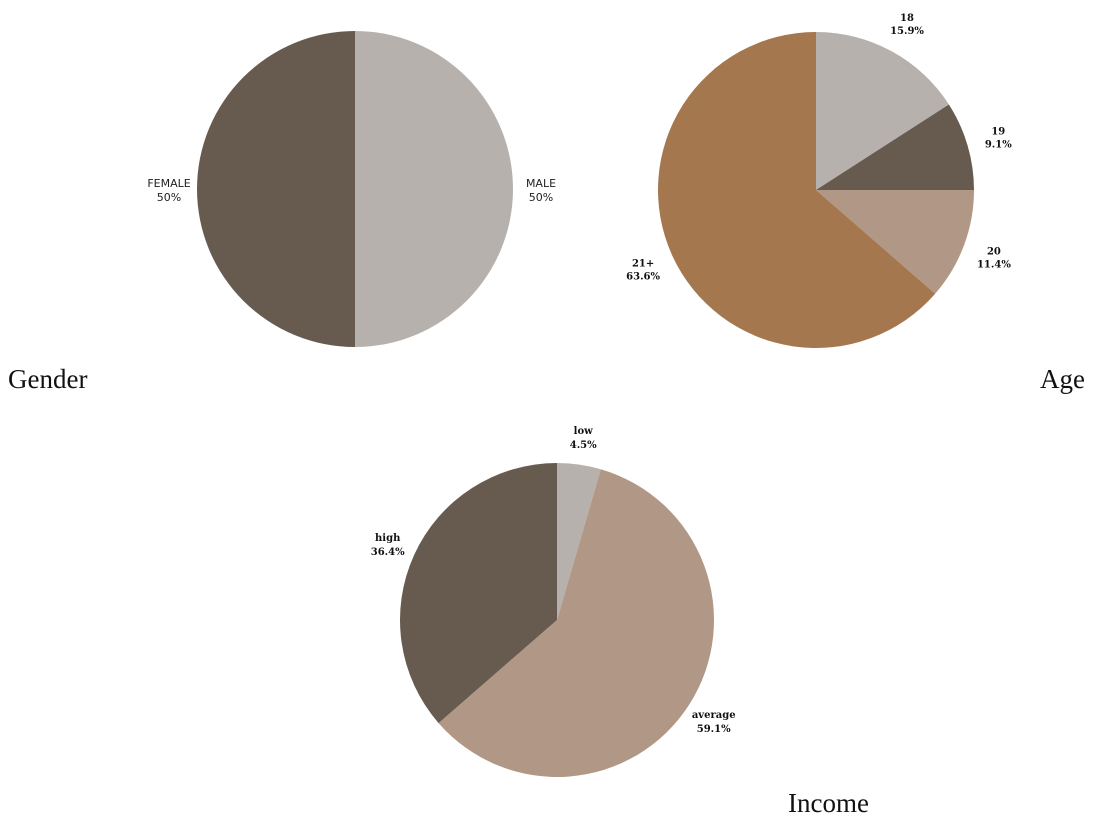  Describe the element at coordinates (478, 593) in the screenshot. I see `income-slice-high` at that location.